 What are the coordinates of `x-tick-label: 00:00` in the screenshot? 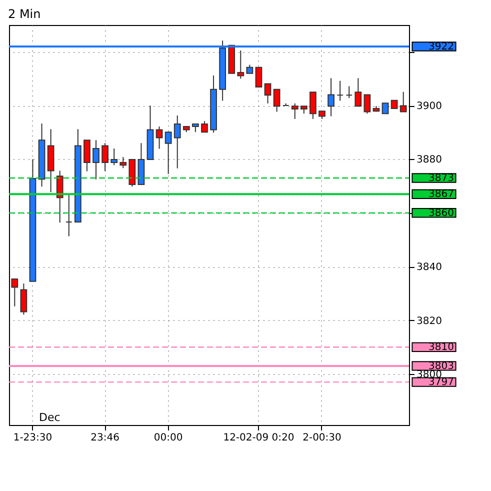 It's located at (168, 438).